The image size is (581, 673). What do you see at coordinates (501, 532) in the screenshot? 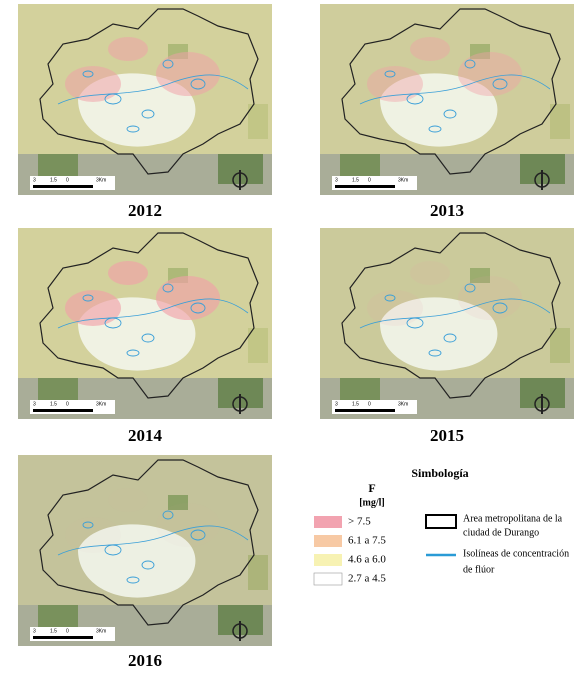
I see `legend-boundary: ciudad de Durango` at bounding box center [501, 532].